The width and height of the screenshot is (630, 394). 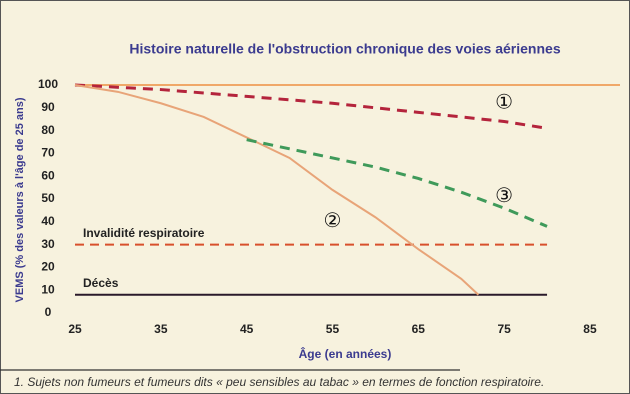 What do you see at coordinates (333, 329) in the screenshot?
I see `x-tick-label: 55` at bounding box center [333, 329].